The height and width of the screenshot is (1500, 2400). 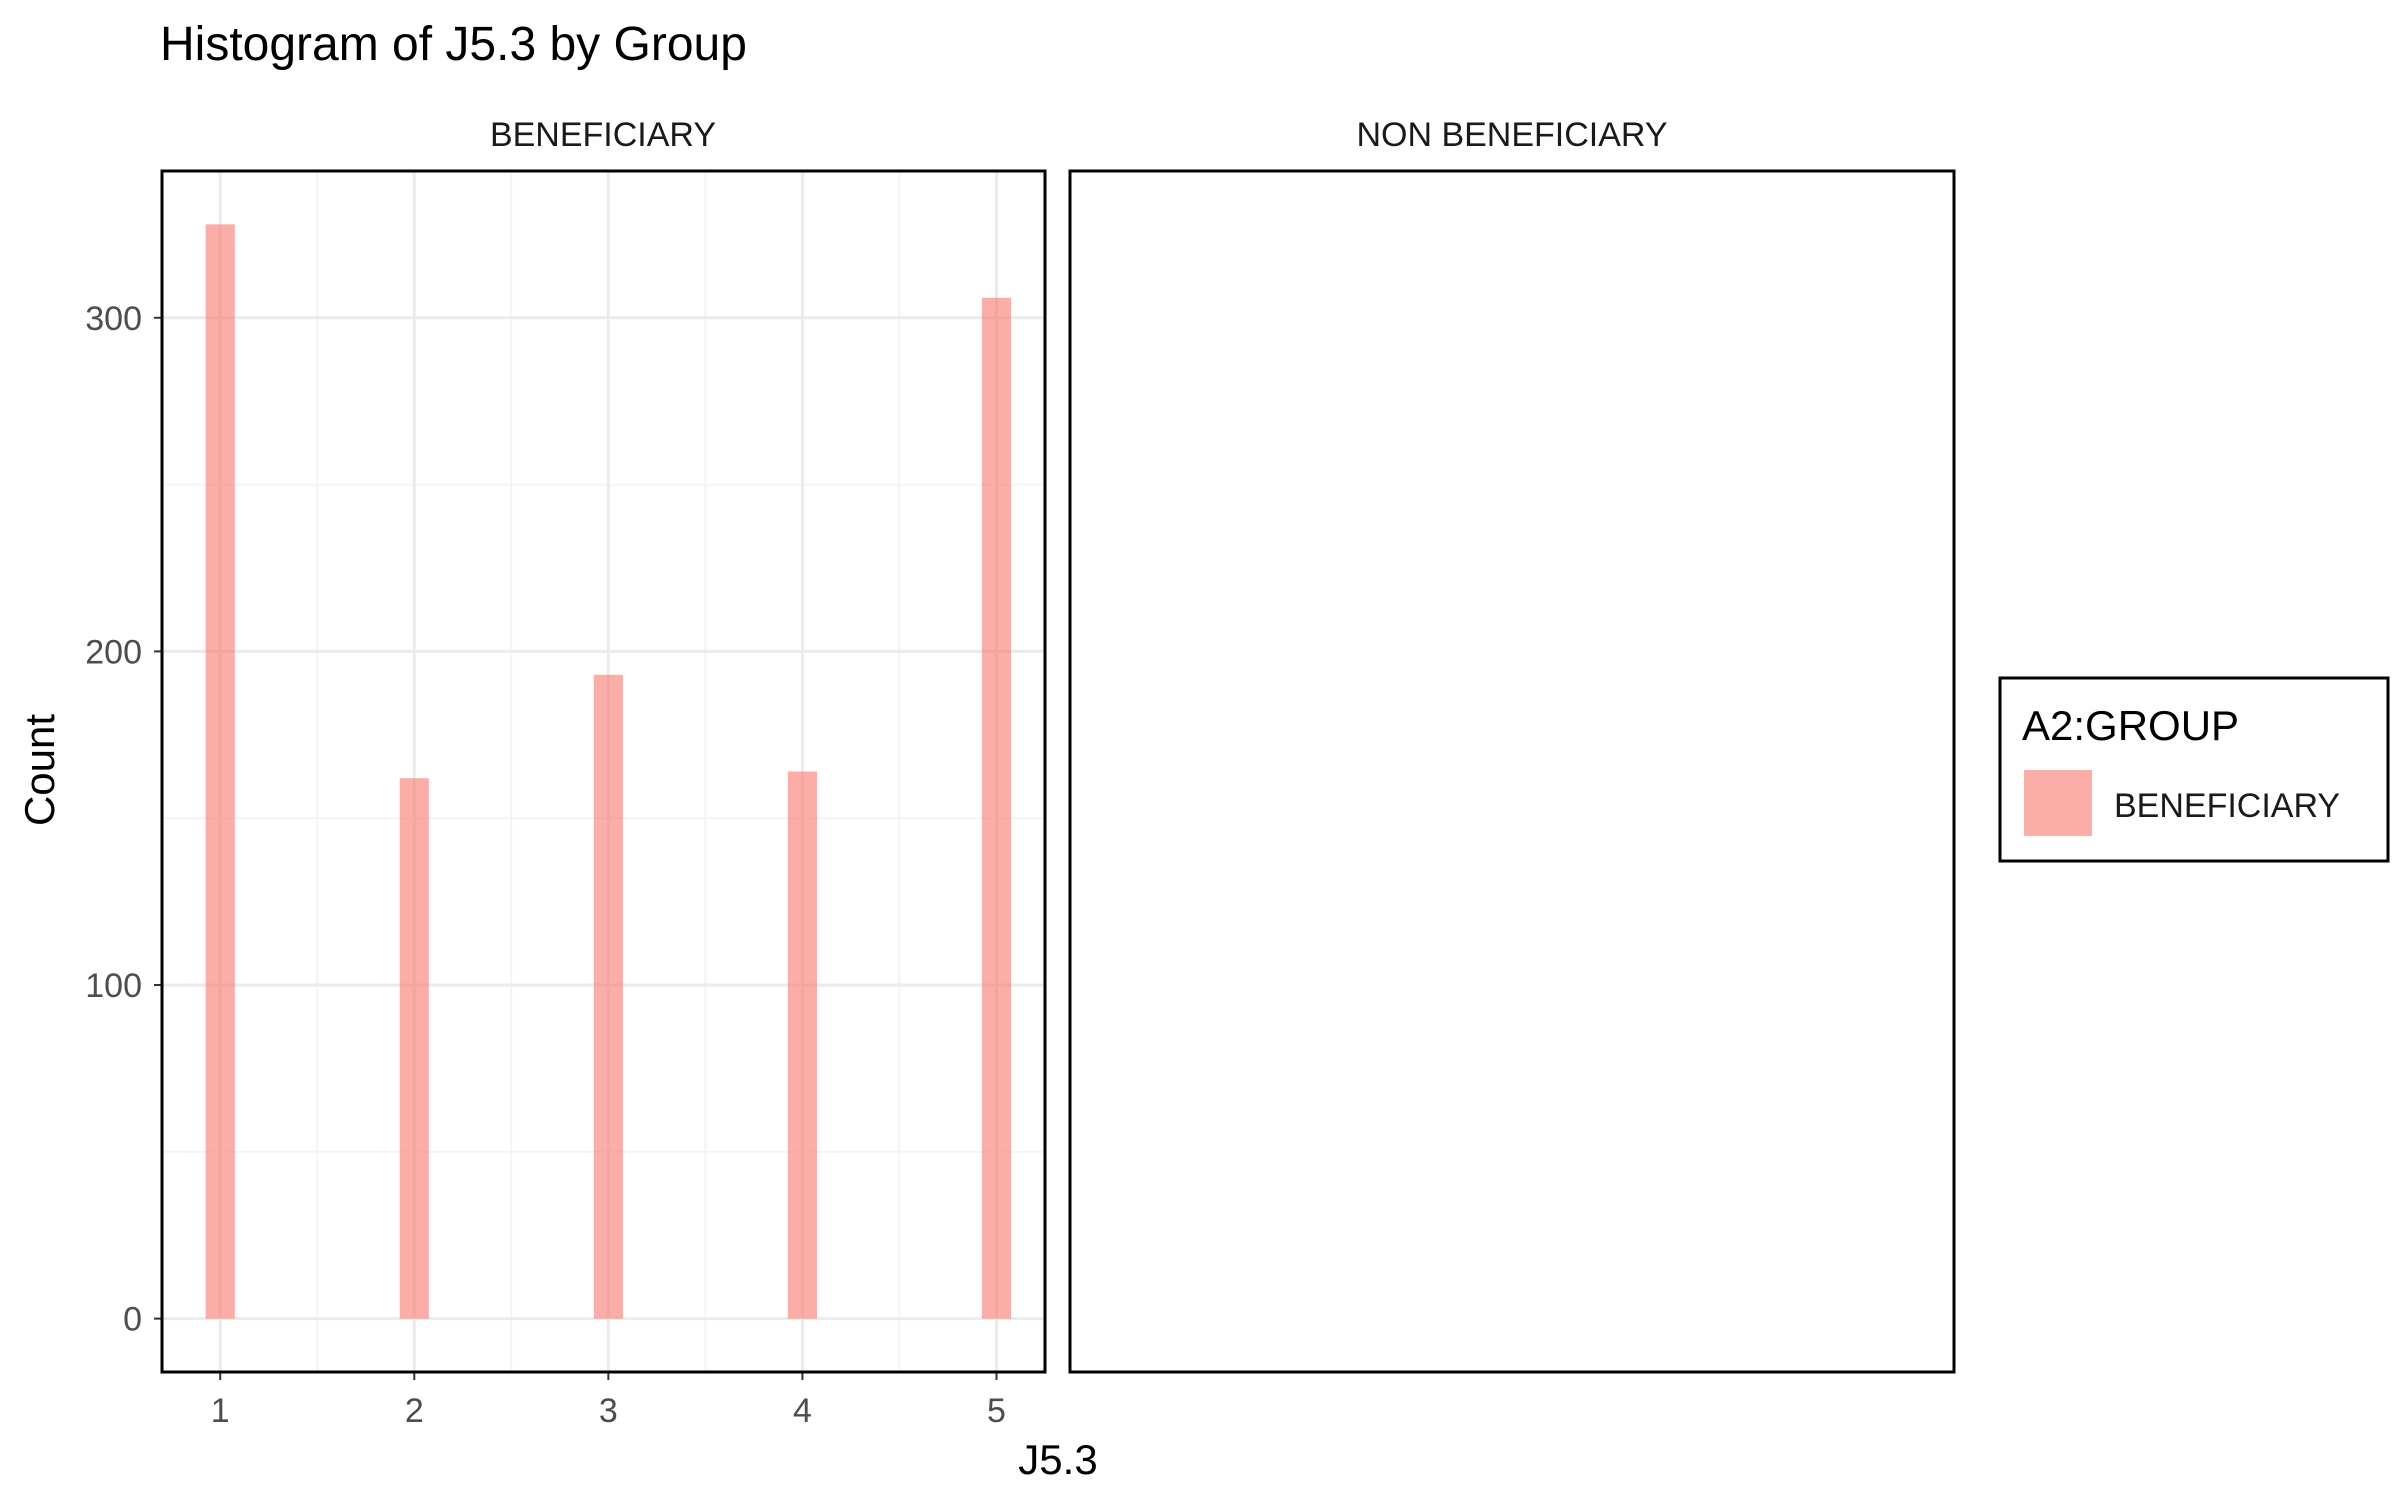 What do you see at coordinates (453, 44) in the screenshot?
I see `chart-title: Histogram of J5.3 by Group` at bounding box center [453, 44].